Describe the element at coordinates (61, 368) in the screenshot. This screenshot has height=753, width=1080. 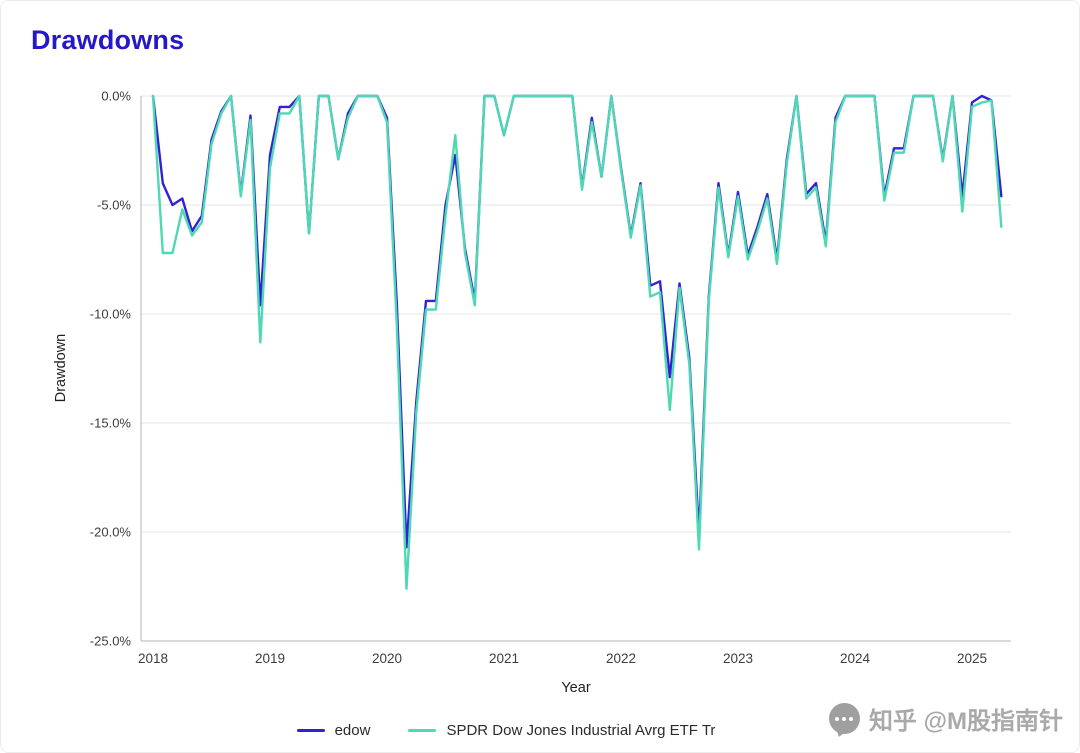
I see `y-axis-title: Drawdown` at that location.